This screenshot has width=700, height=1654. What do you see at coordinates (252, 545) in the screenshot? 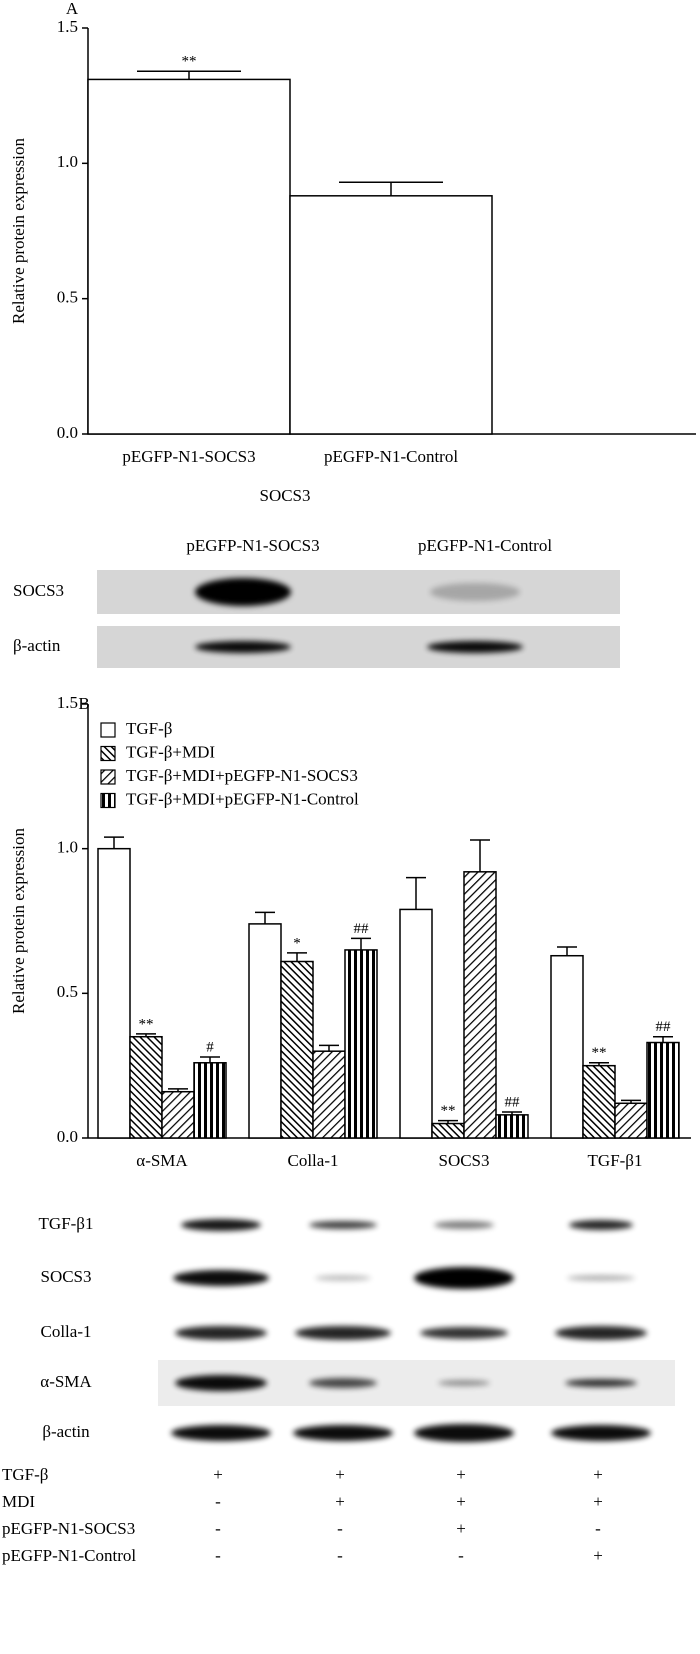
I see `blot-column-label: pEGFP-N1-SOCS3` at bounding box center [252, 545].